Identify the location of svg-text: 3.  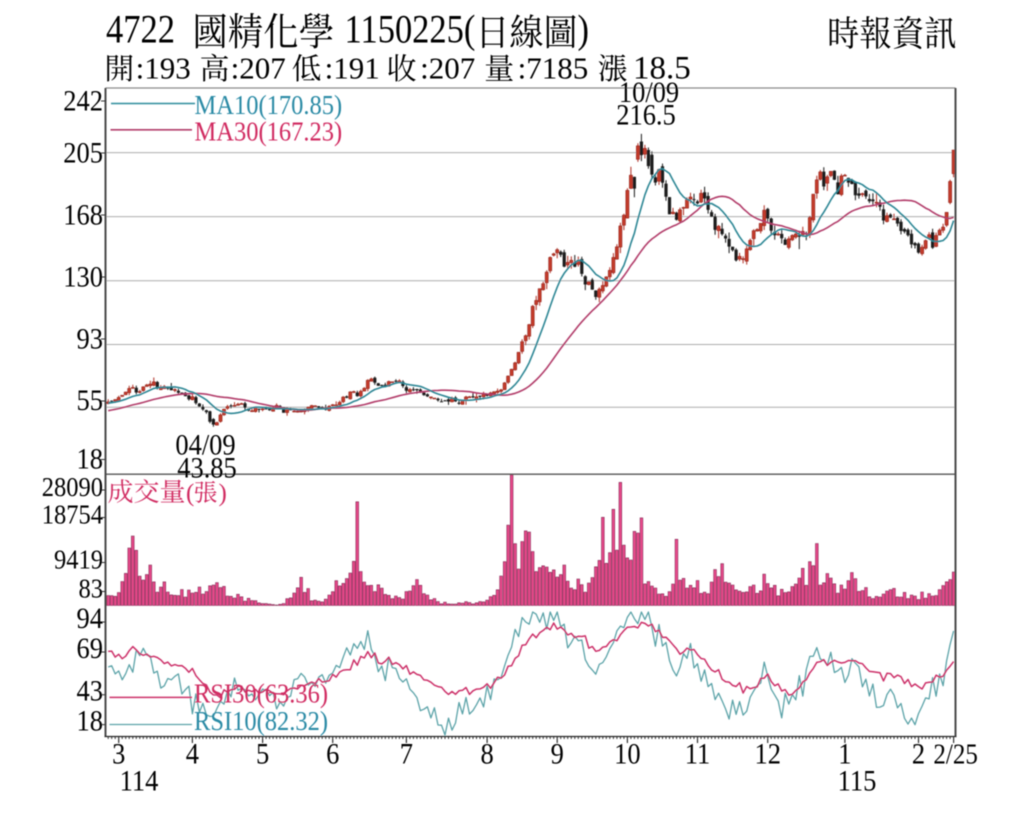
(118, 754).